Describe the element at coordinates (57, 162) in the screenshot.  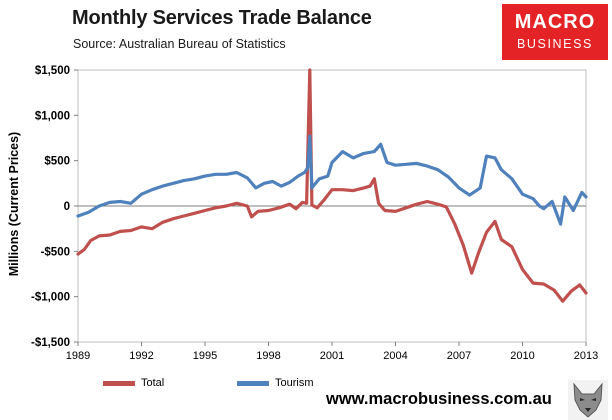
I see `y-tick-label: $500` at that location.